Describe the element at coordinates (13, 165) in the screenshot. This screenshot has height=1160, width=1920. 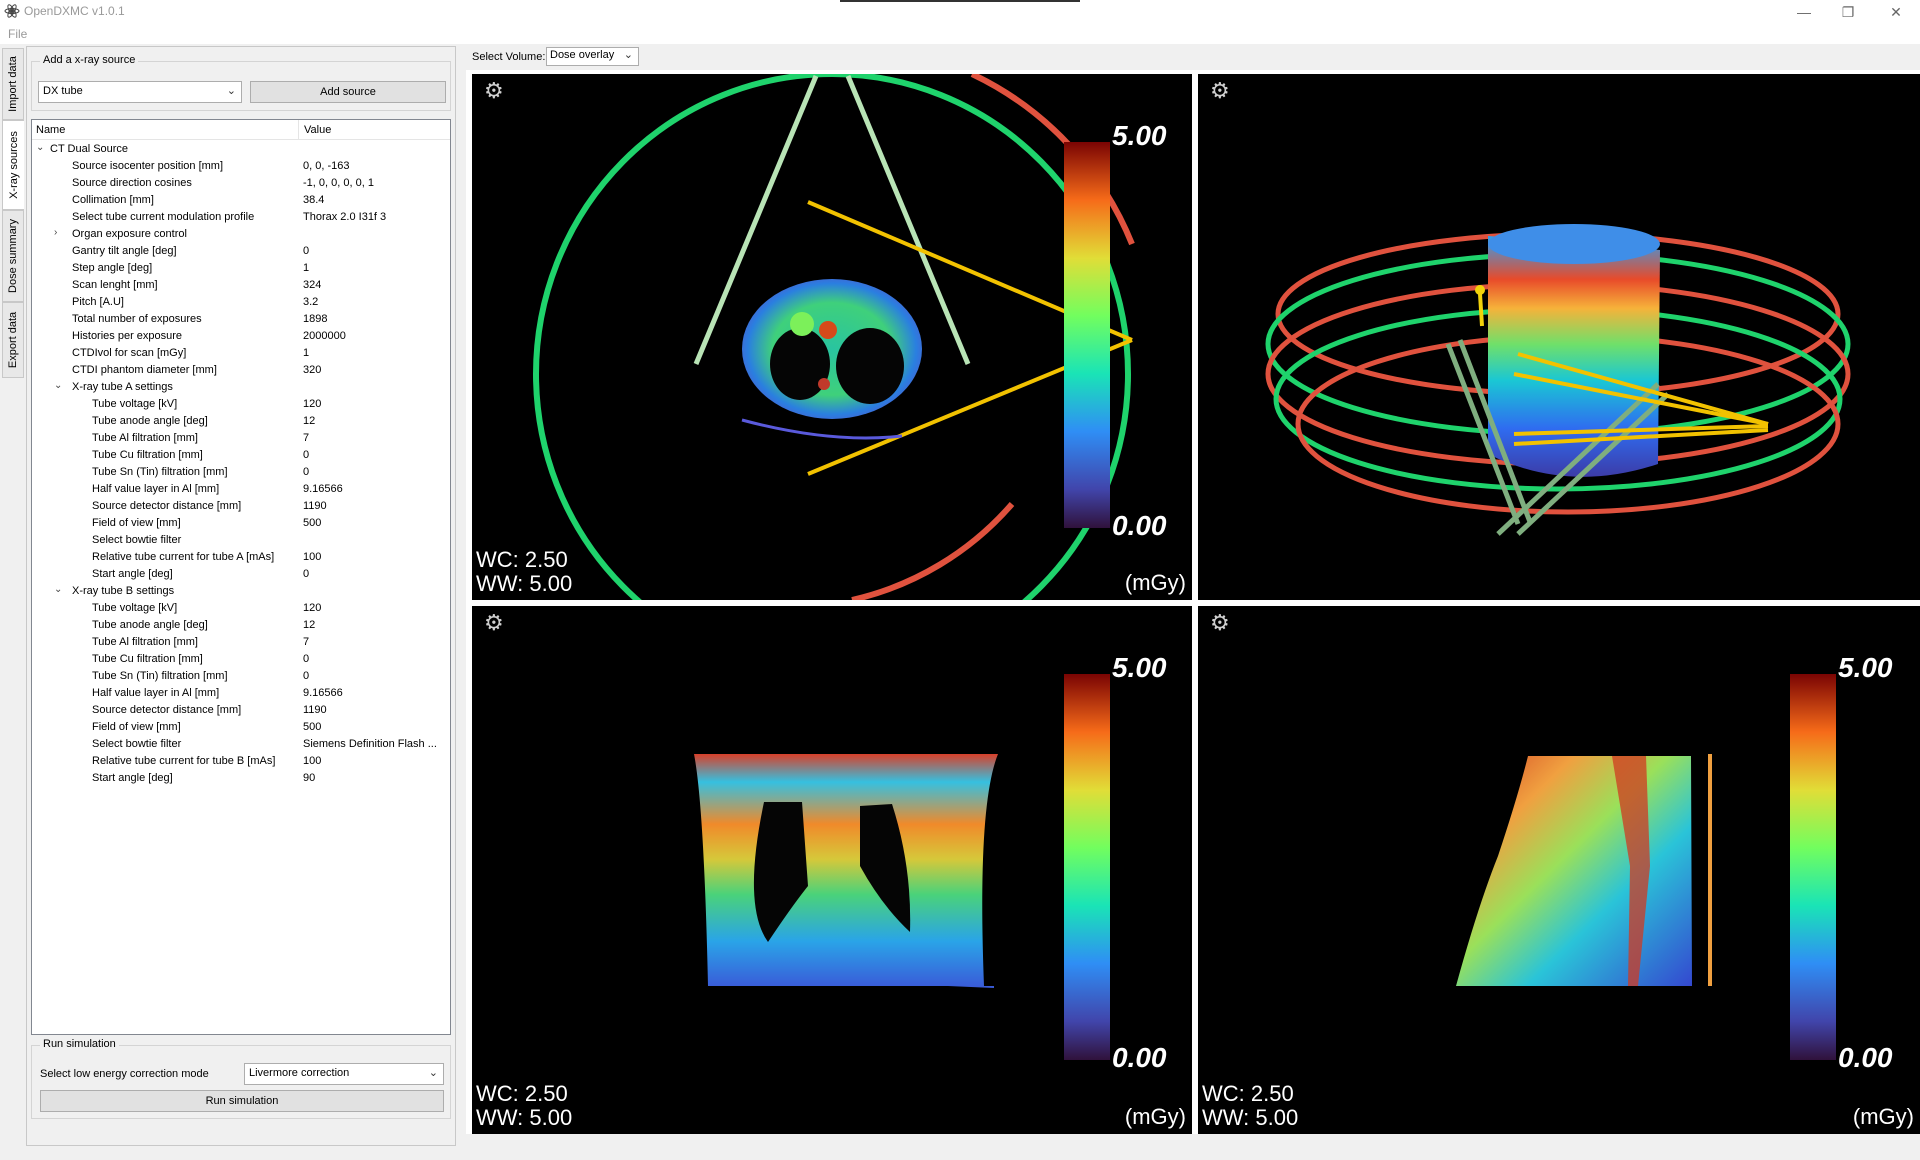
I see `tab-xray-sources: X-ray sources` at that location.